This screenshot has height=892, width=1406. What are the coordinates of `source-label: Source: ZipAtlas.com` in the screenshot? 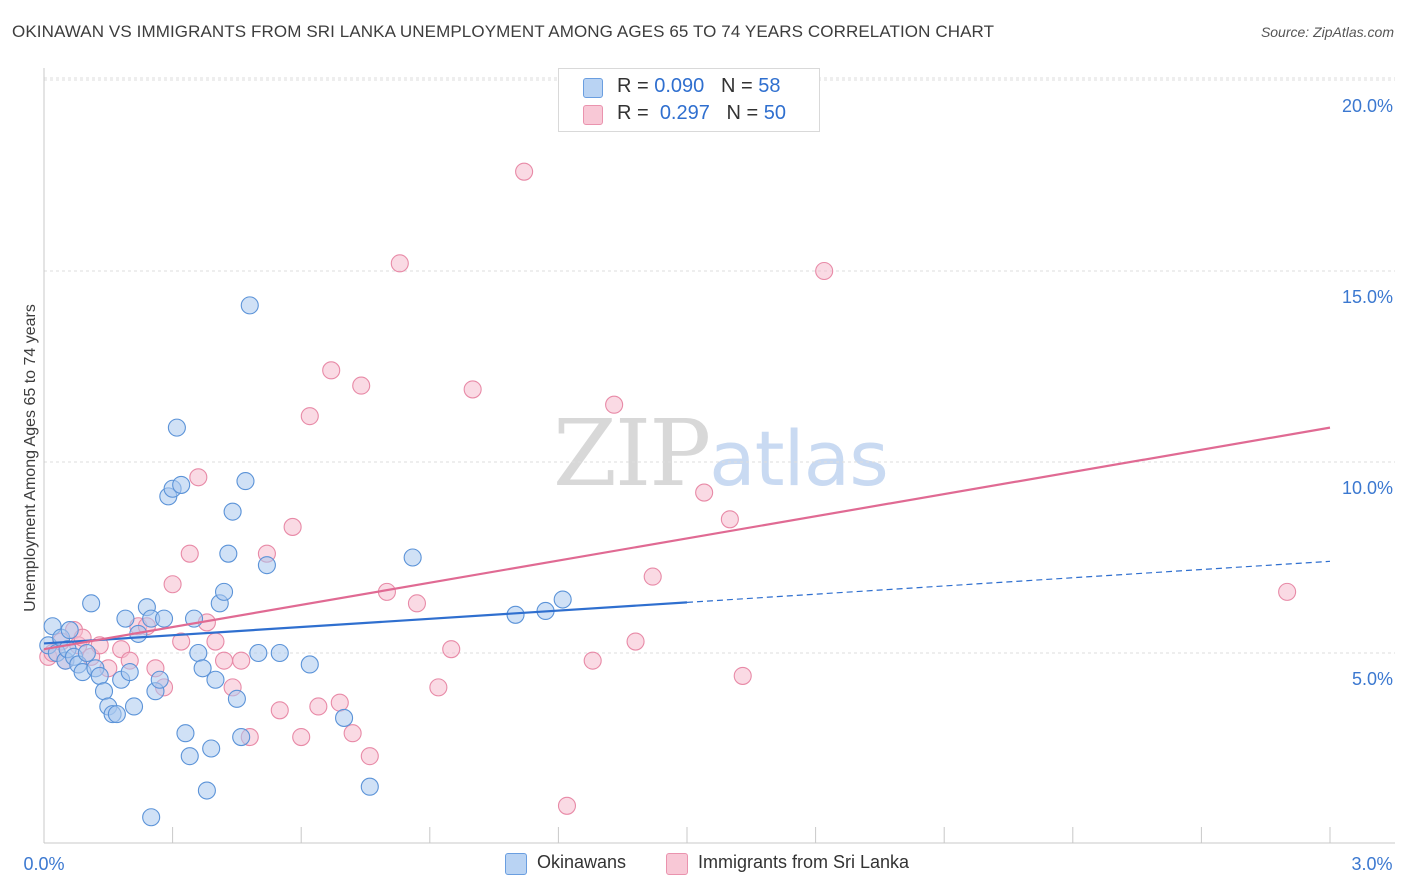 It's located at (1327, 32).